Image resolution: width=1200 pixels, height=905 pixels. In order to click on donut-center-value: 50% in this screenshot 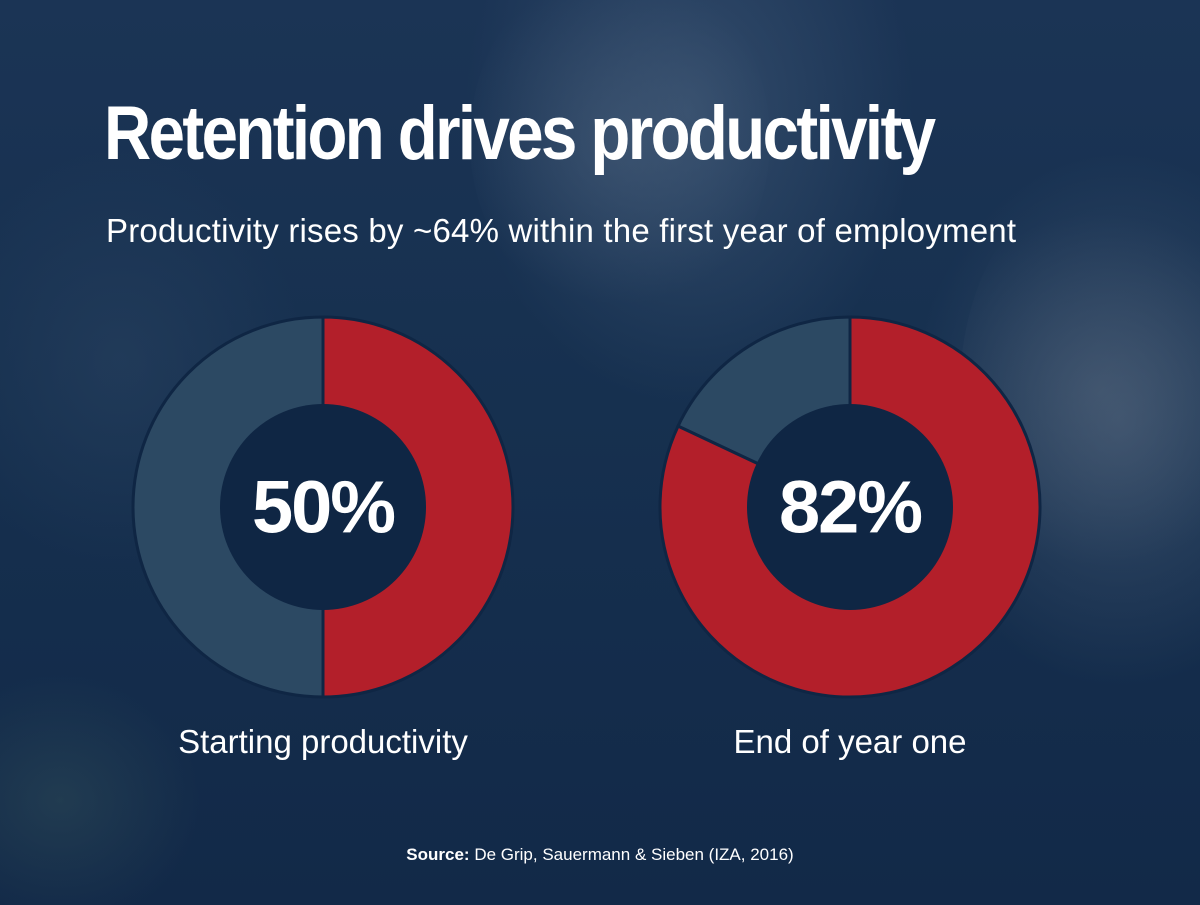, I will do `click(323, 507)`.